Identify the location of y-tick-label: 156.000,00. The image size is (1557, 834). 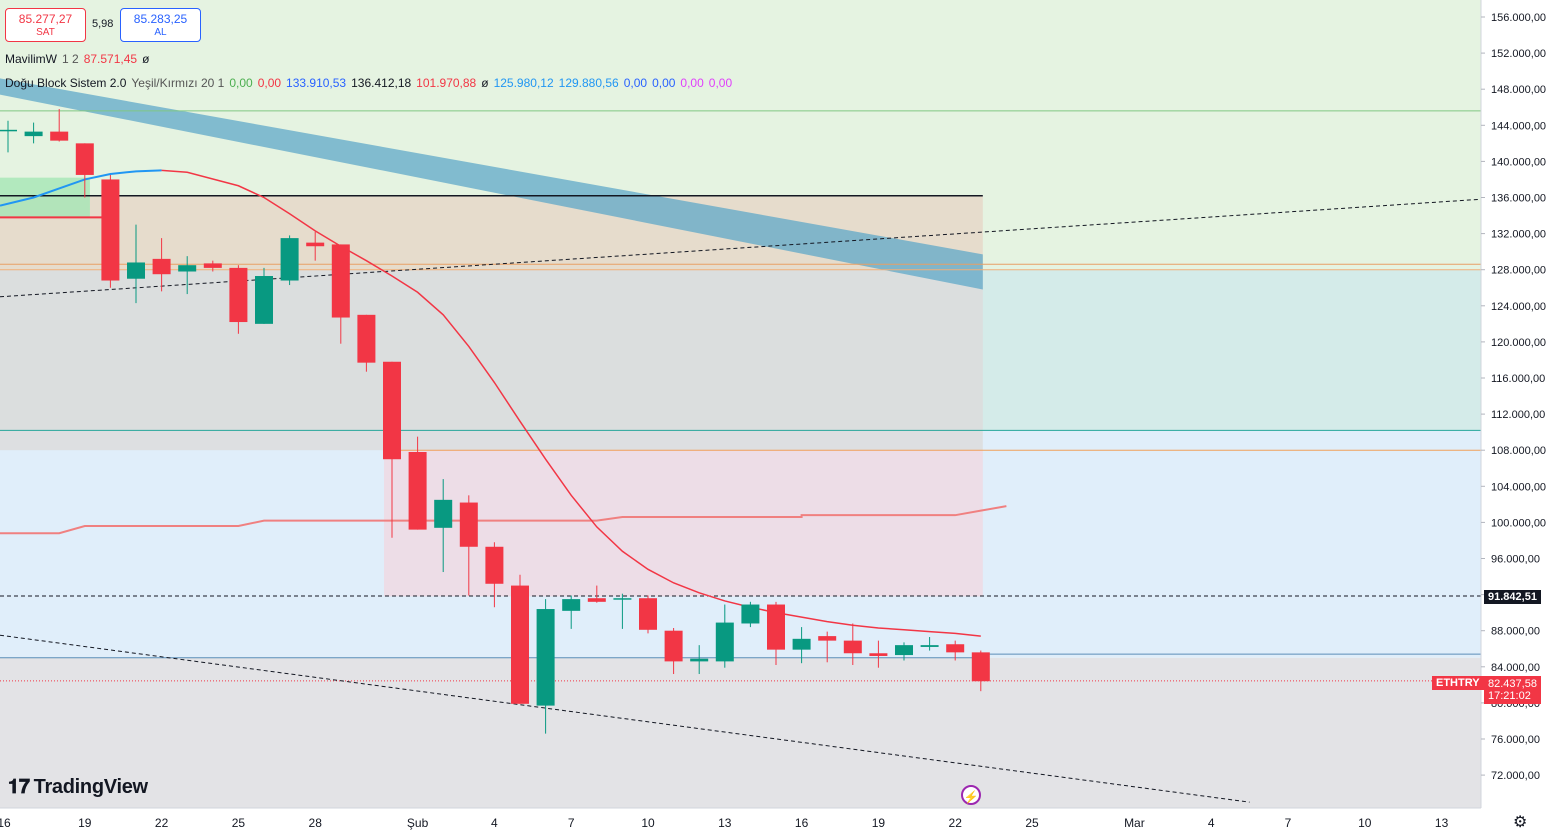
(1518, 18).